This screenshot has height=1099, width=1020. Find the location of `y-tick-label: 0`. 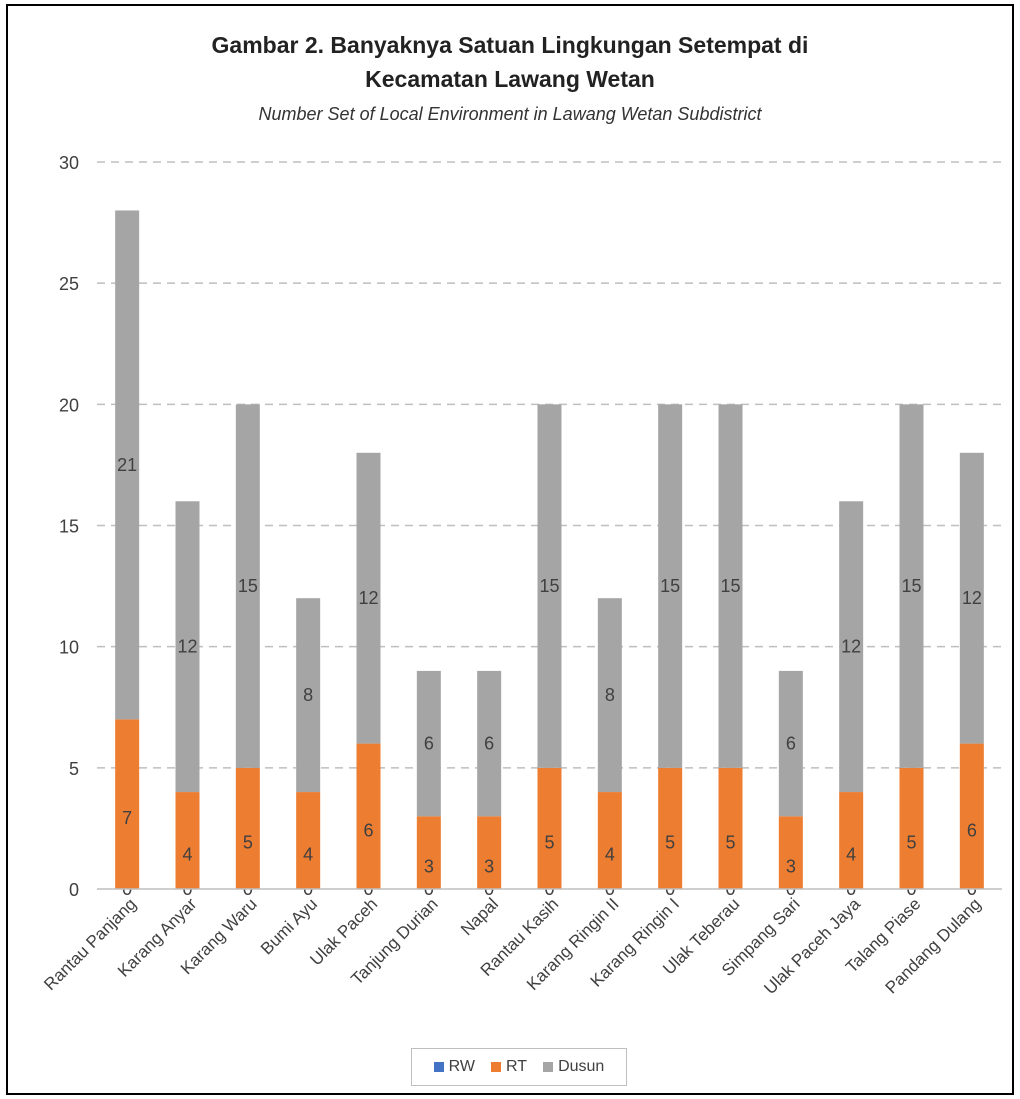

y-tick-label: 0 is located at coordinates (74, 890).